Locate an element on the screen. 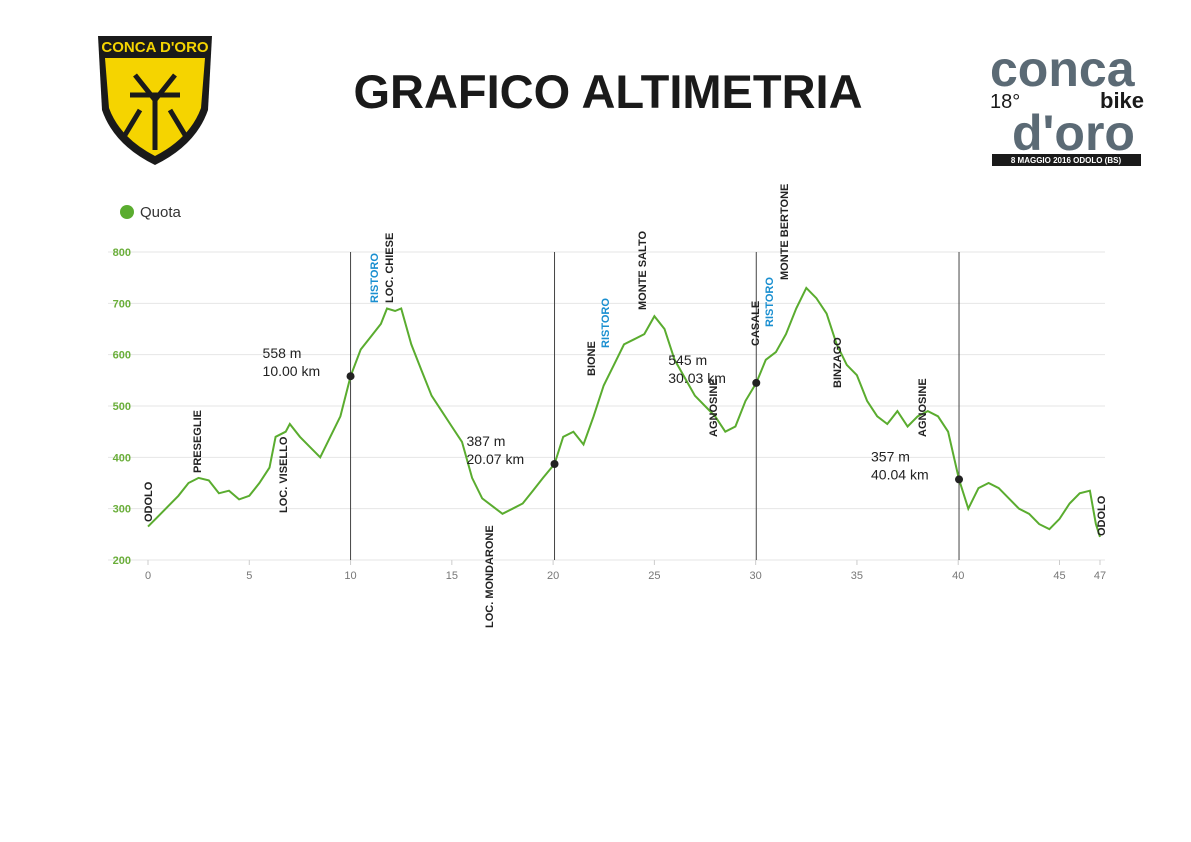 Image resolution: width=1191 pixels, height=842 pixels. legend-label: Quota is located at coordinates (161, 212).